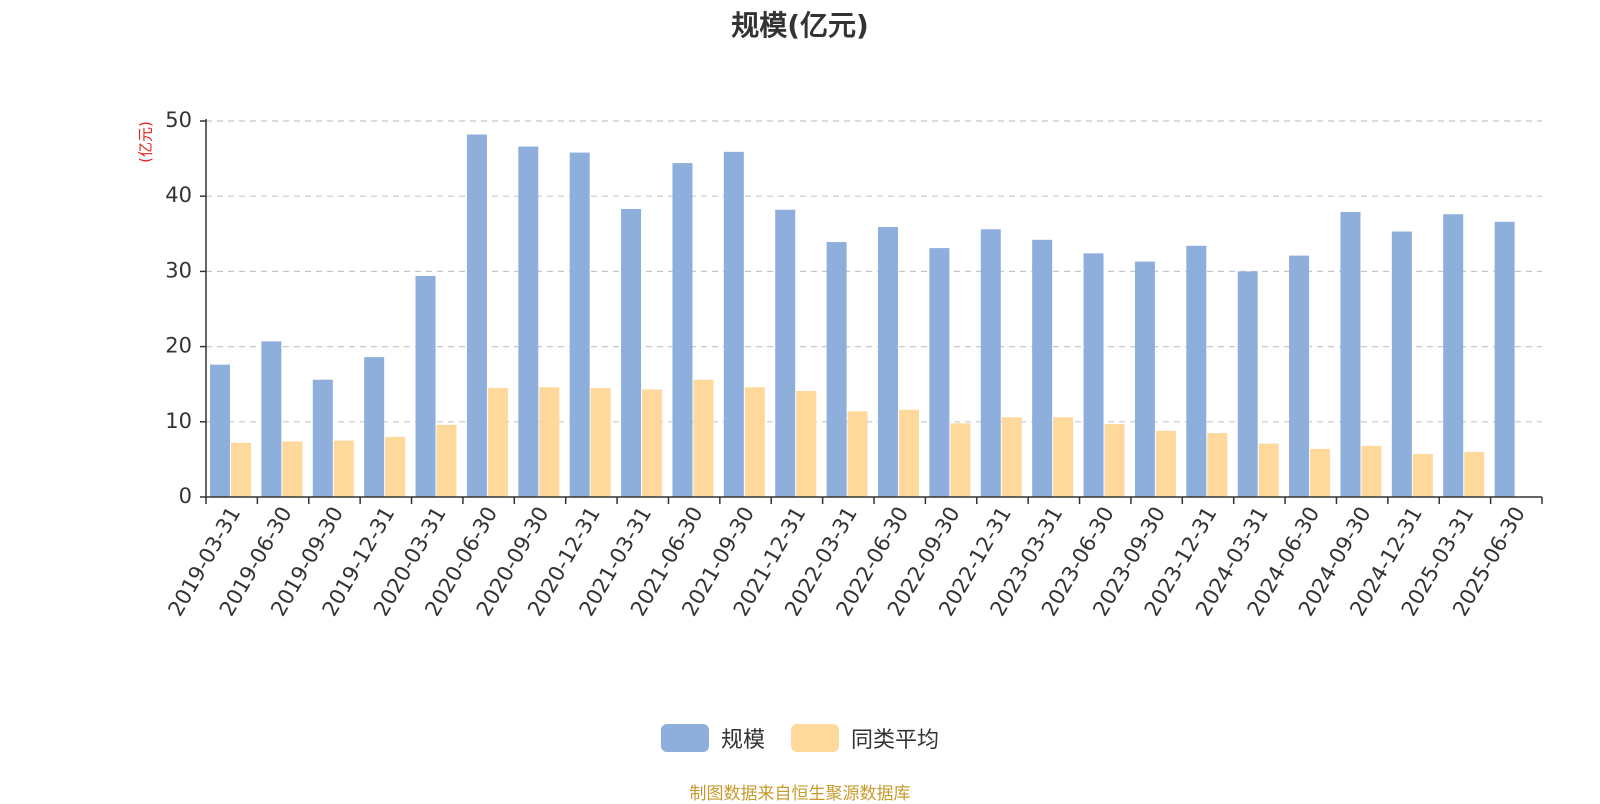 The image size is (1600, 804). What do you see at coordinates (178, 270) in the screenshot?
I see `y-tick-label: 30` at bounding box center [178, 270].